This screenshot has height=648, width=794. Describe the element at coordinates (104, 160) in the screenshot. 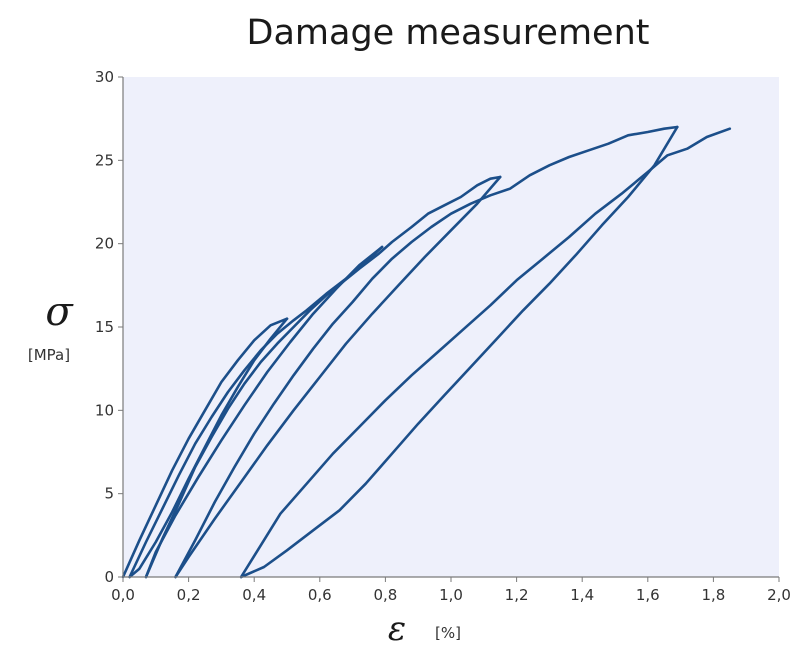

I see `y-tick-label: 25` at that location.